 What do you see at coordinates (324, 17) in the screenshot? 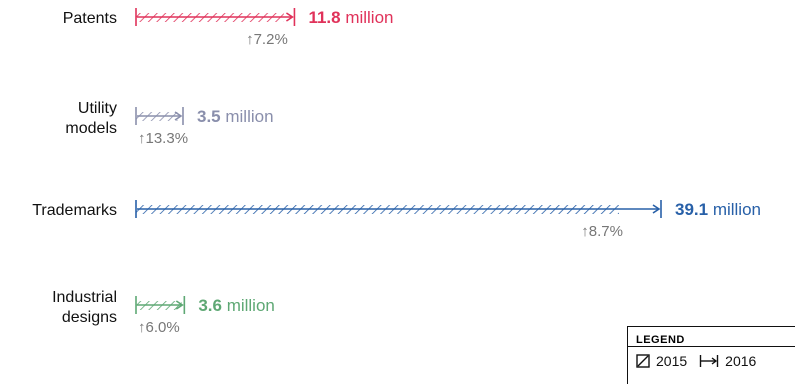
I see `value-number: 11.8` at bounding box center [324, 17].